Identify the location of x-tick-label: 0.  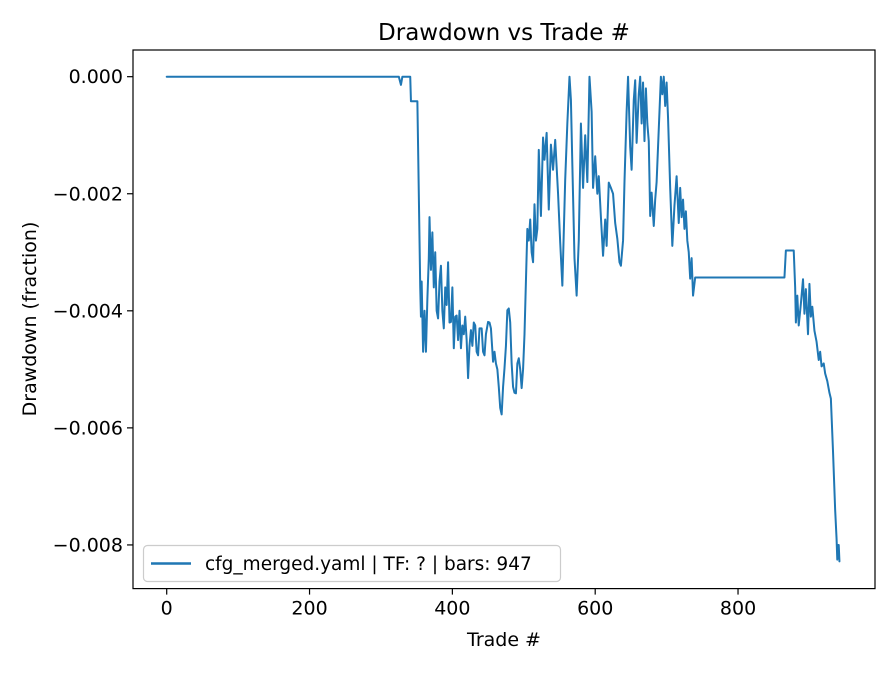
(167, 609).